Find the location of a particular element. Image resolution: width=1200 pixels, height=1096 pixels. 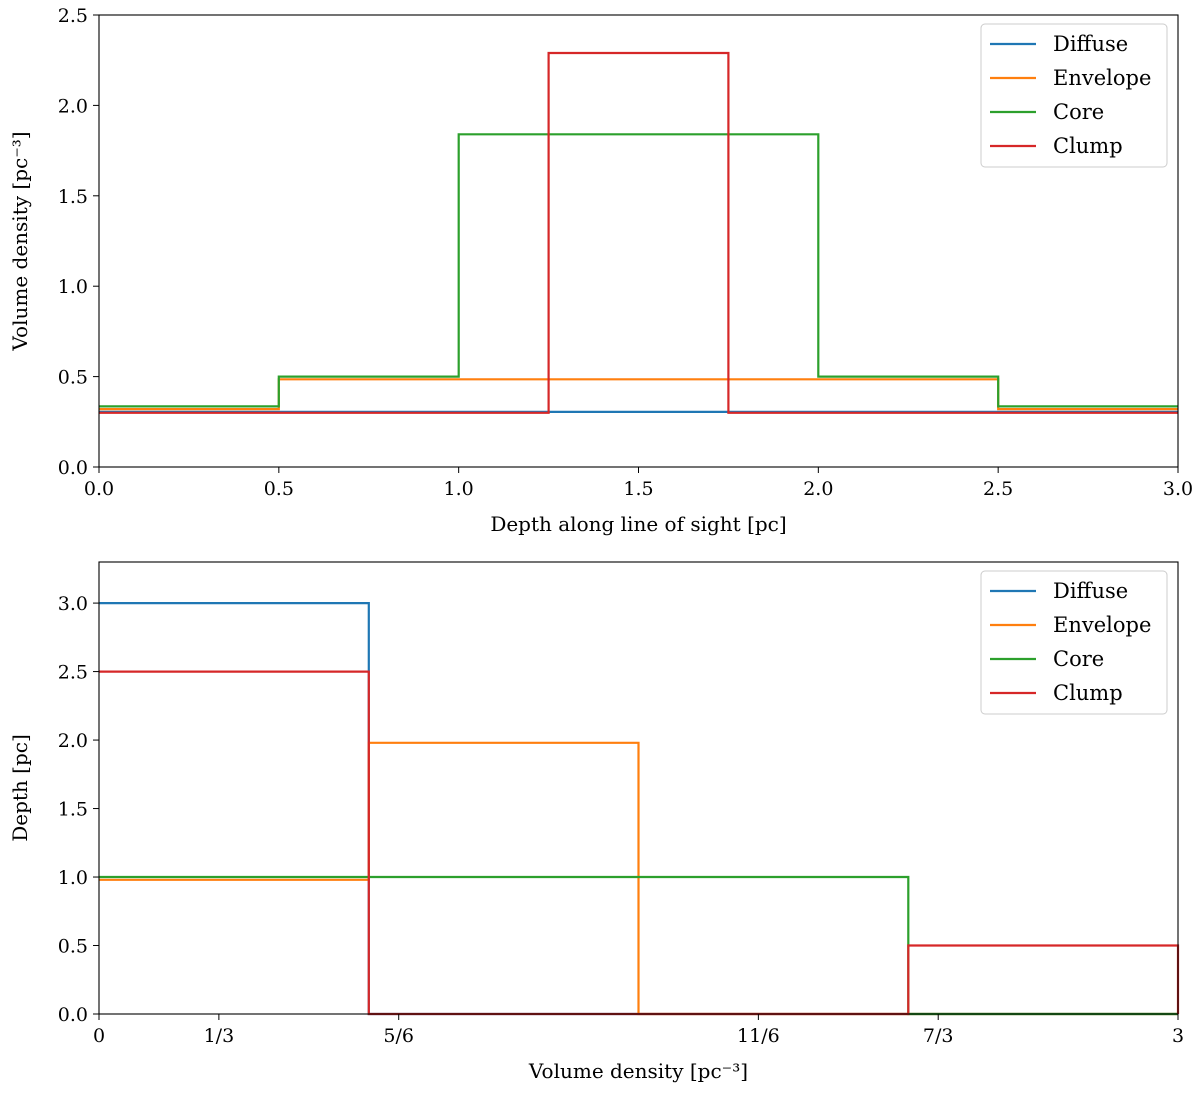

chart2-y-tick-label: 1.0 is located at coordinates (73, 878).